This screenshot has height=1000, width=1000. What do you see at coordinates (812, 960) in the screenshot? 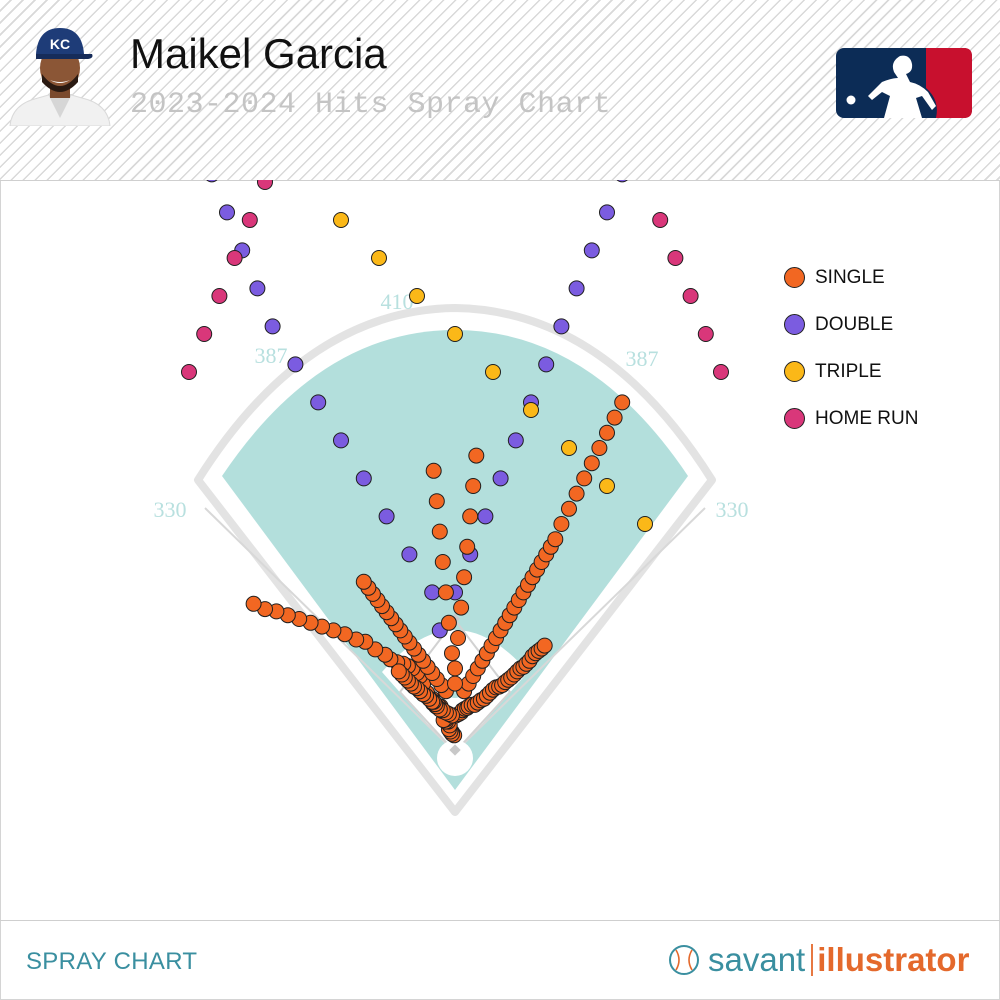
I see `brand-separator` at bounding box center [812, 960].